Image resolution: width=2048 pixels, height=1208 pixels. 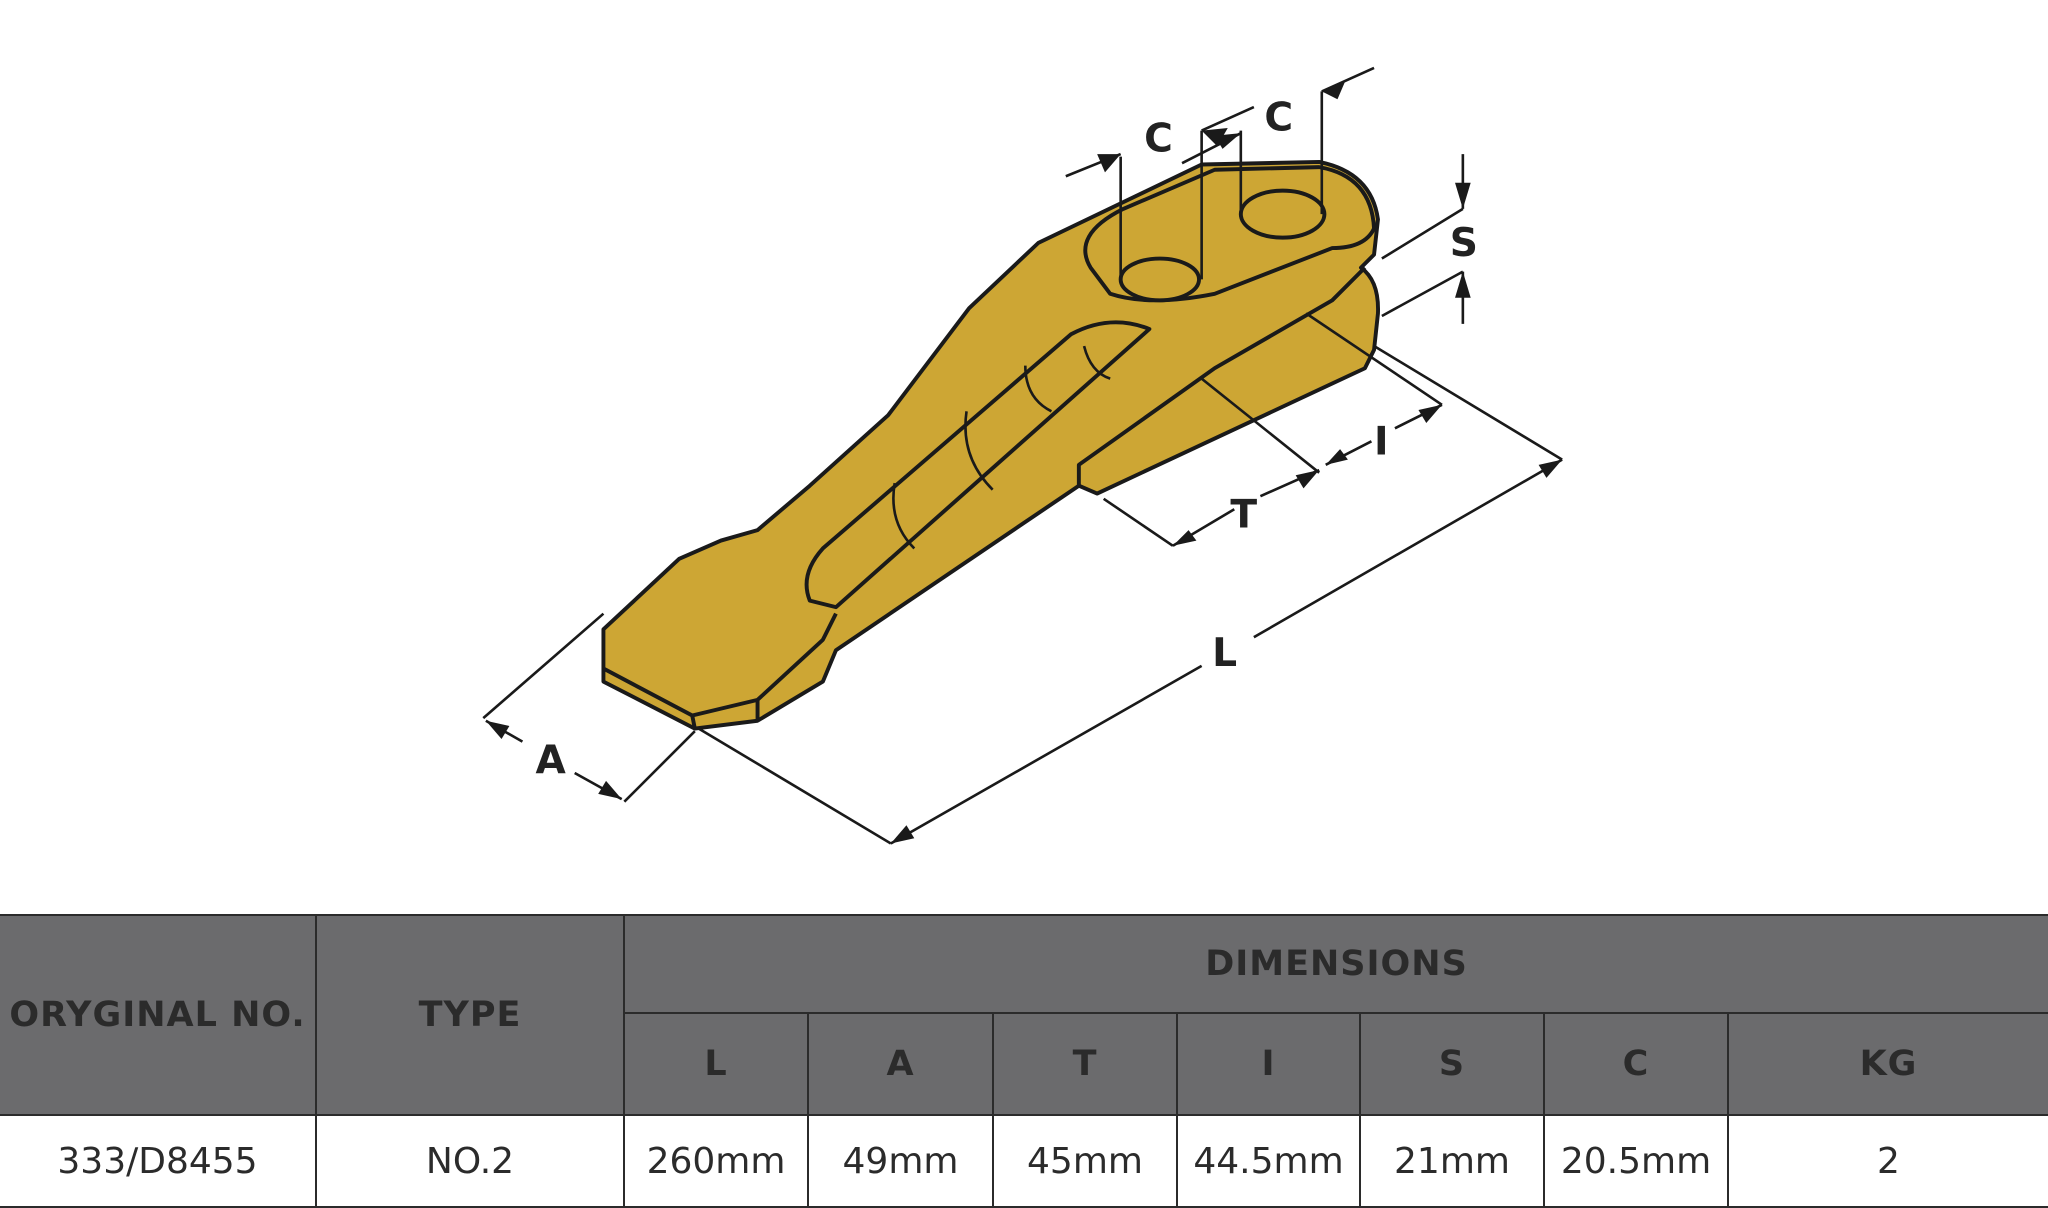 What do you see at coordinates (1268, 1064) in the screenshot?
I see `header-i: I` at bounding box center [1268, 1064].